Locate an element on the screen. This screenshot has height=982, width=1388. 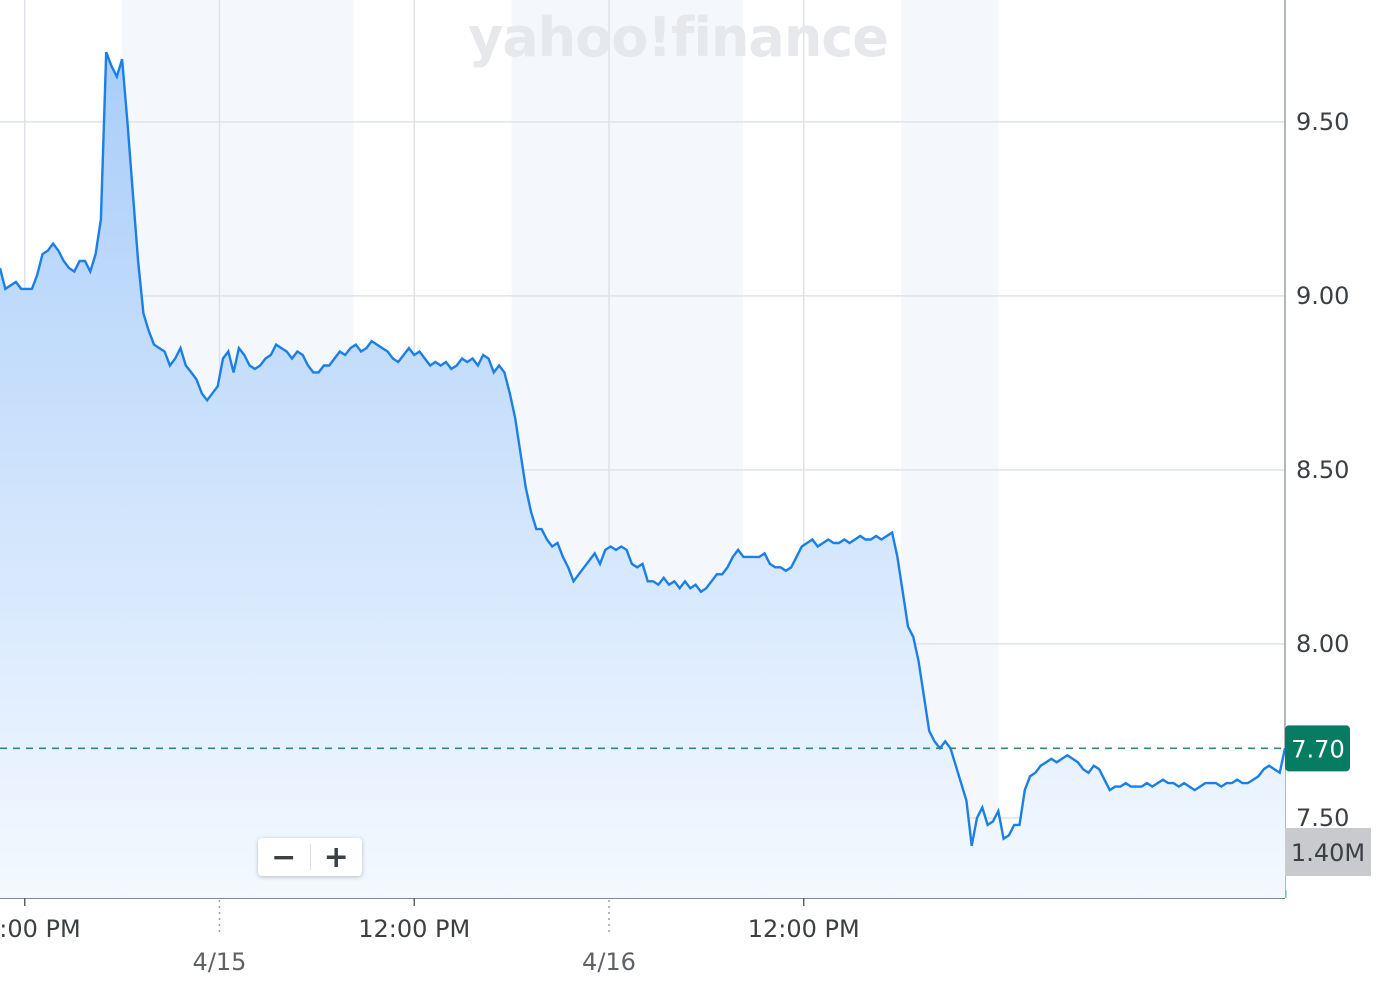
x-date-label: 4/16 is located at coordinates (609, 962).